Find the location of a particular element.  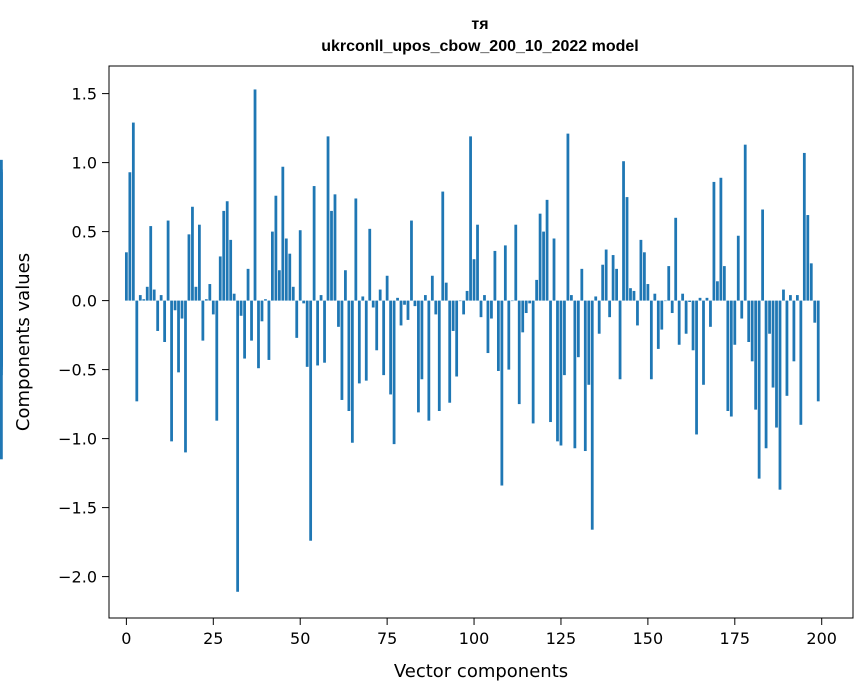

y-tick-label: 1.5 is located at coordinates (84, 94).